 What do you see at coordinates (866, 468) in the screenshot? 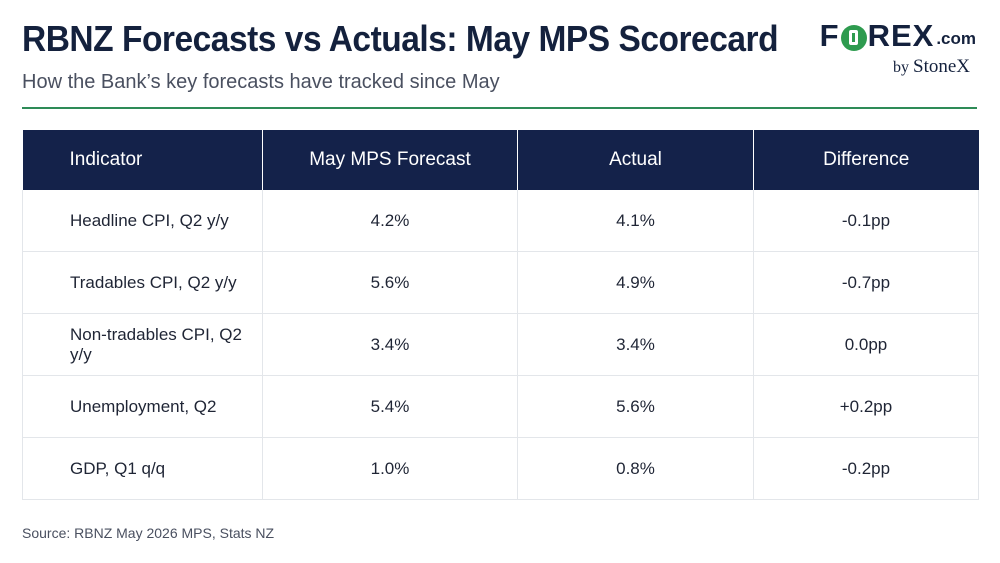
I see `difference-cell: -0.2pp` at bounding box center [866, 468].